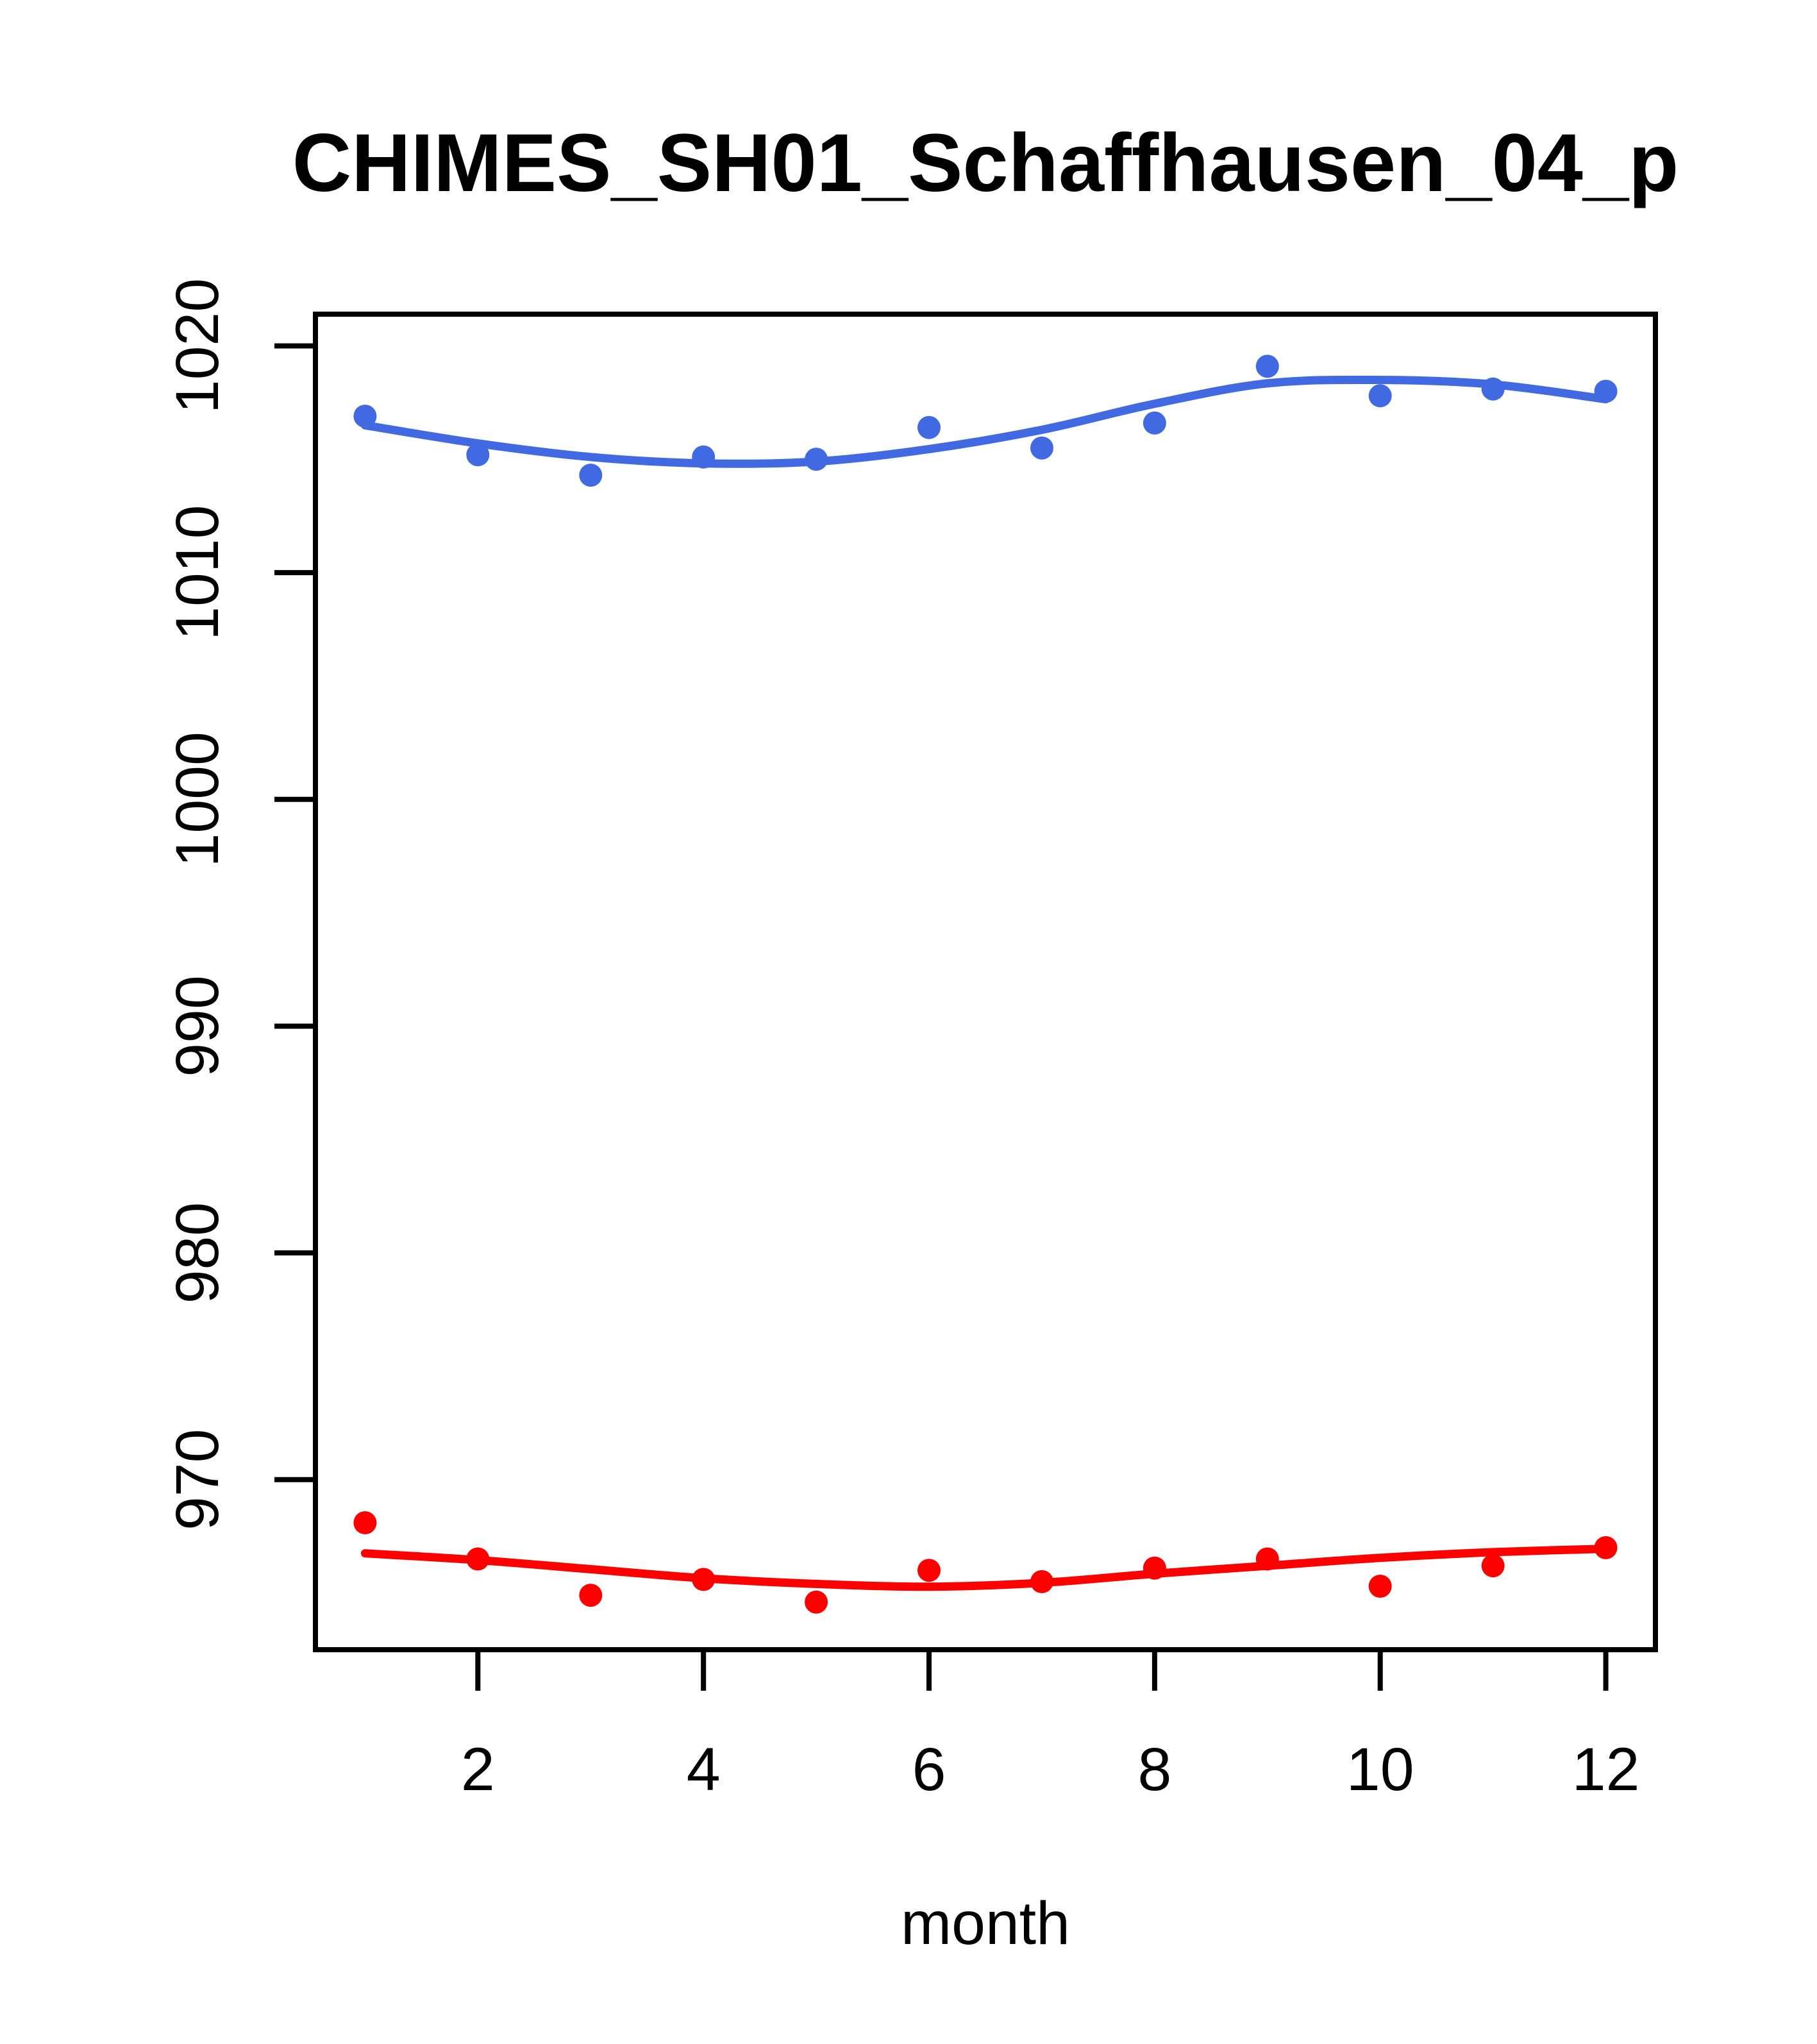 This screenshot has width=1817, height=2044. What do you see at coordinates (197, 1253) in the screenshot?
I see `y-tick-label: 980` at bounding box center [197, 1253].